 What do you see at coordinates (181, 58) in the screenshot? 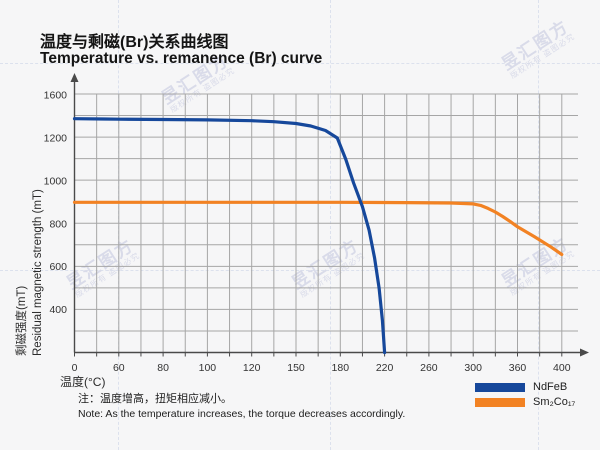
I see `chart-title-en: Temperature vs. remanence (Br) curve` at bounding box center [181, 58].